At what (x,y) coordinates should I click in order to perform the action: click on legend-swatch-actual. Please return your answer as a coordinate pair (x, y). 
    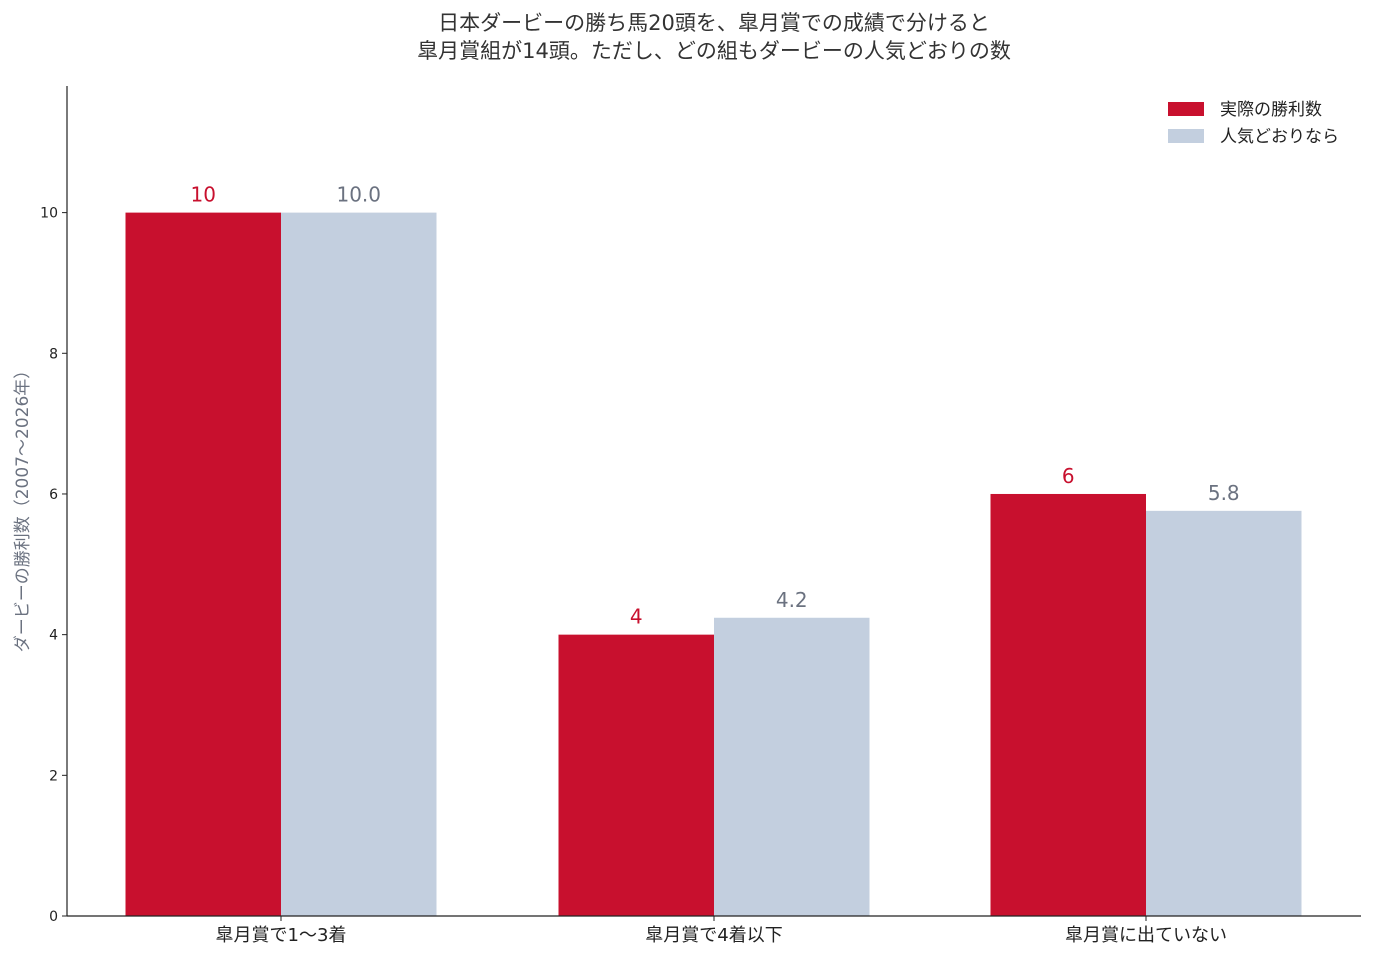
    Looking at the image, I should click on (1186, 109).